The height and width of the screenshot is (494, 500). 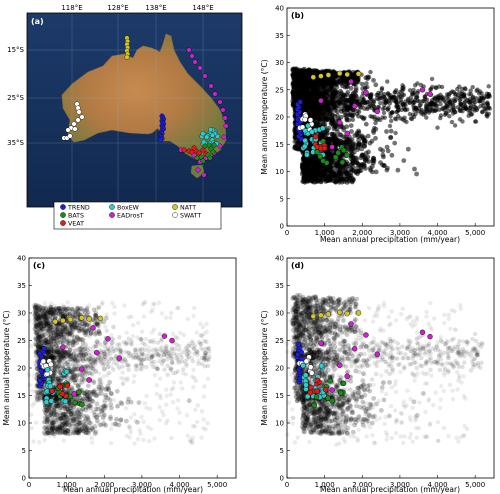 What do you see at coordinates (279, 172) in the screenshot?
I see `y-tick-label: 10` at bounding box center [279, 172].